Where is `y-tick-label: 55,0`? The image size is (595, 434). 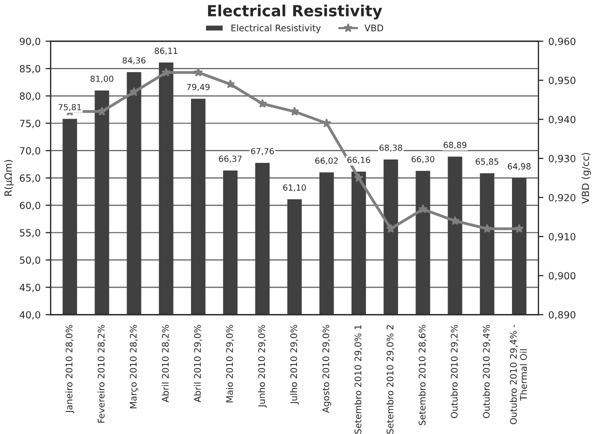 y-tick-label: 55,0 is located at coordinates (30, 233).